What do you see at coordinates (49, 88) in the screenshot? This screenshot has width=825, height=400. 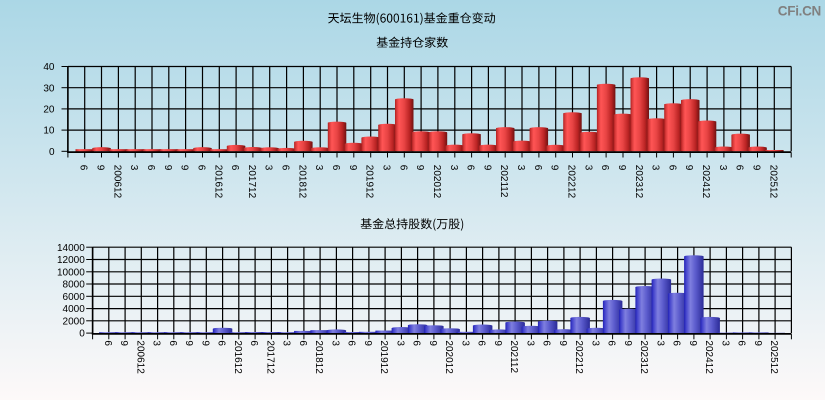 I see `svg-text: 30` at bounding box center [49, 88].